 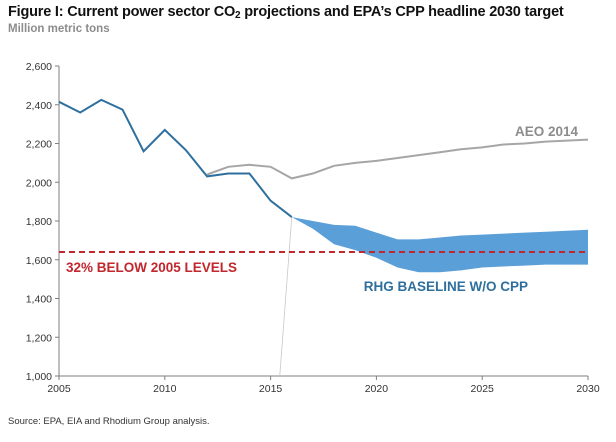 What do you see at coordinates (446, 286) in the screenshot?
I see `rhg-baseline-label: RHG BASELINE W/O CPP` at bounding box center [446, 286].